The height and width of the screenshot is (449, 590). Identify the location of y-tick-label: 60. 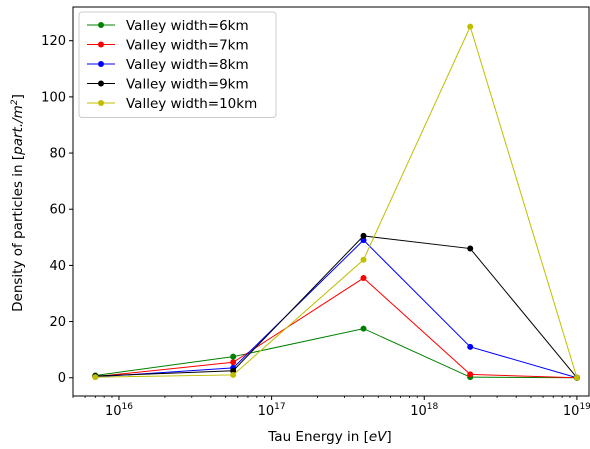
(57, 210).